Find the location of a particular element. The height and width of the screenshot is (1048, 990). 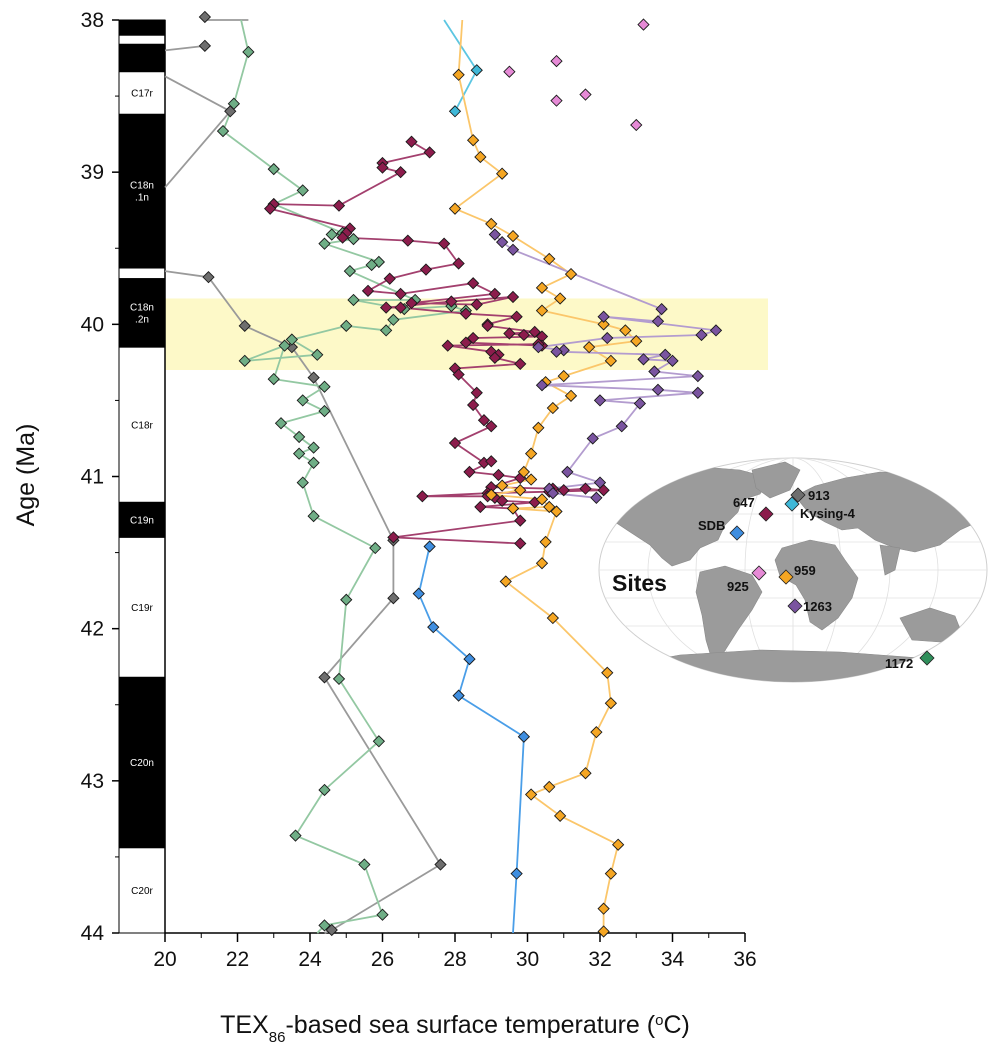

x-tick-label: 22 is located at coordinates (237, 959).